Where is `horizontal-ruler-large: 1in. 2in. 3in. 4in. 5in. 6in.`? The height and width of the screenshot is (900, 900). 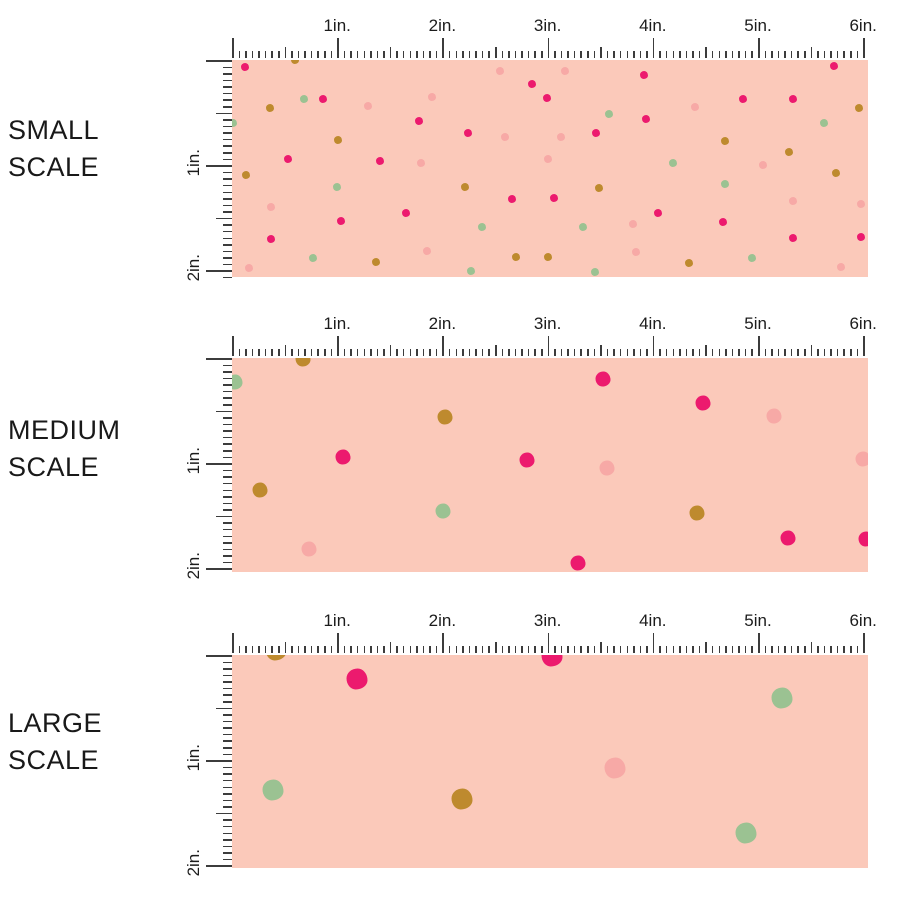 horizontal-ruler-large: 1in. 2in. 3in. 4in. 5in. 6in. is located at coordinates (554, 632).